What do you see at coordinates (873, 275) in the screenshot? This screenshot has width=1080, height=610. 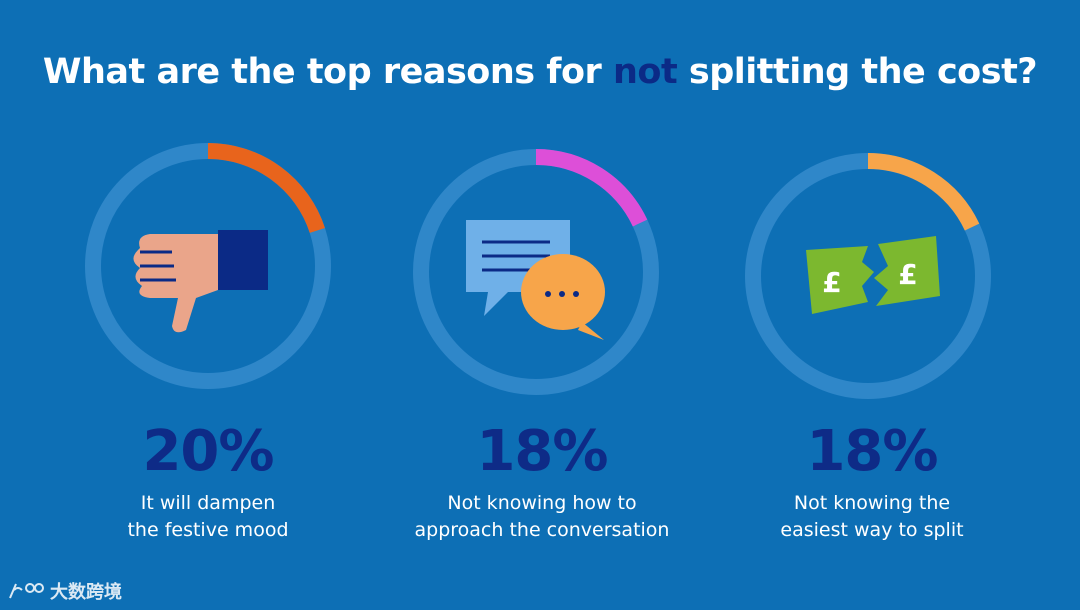 I see `torn-pound-note-icon: £ £` at bounding box center [873, 275].